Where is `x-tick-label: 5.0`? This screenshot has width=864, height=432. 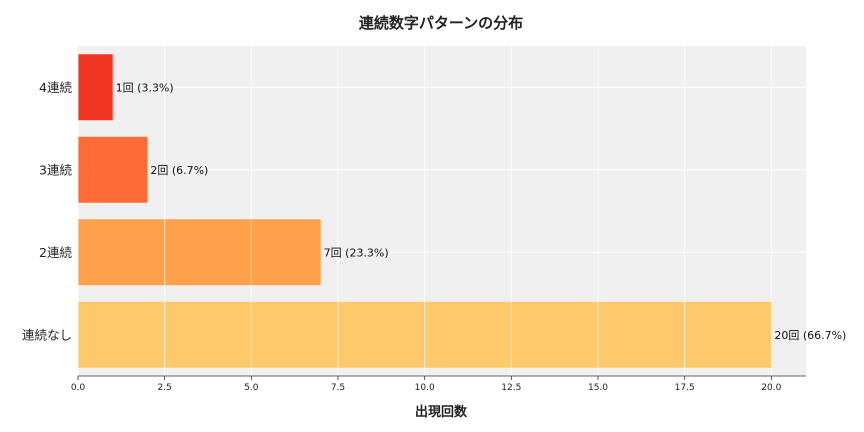 x-tick-label: 5.0 is located at coordinates (251, 388).